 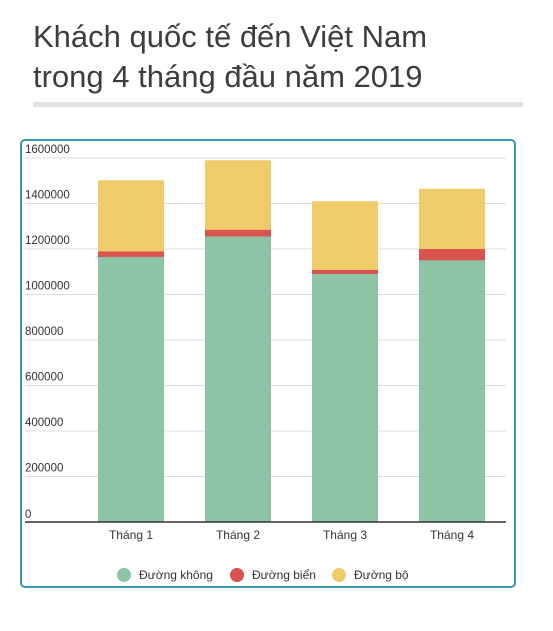 What do you see at coordinates (345, 535) in the screenshot?
I see `x-tick-label: Tháng 3` at bounding box center [345, 535].